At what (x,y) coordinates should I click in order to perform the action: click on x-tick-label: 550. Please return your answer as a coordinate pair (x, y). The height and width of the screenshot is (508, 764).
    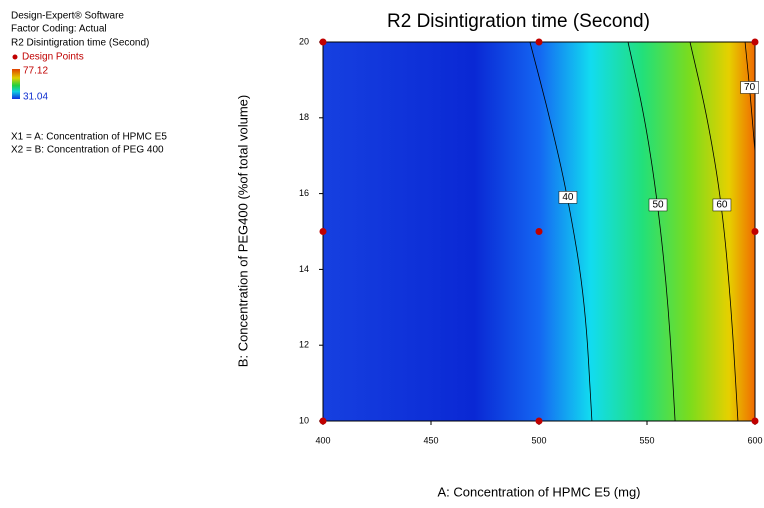
    Looking at the image, I should click on (646, 440).